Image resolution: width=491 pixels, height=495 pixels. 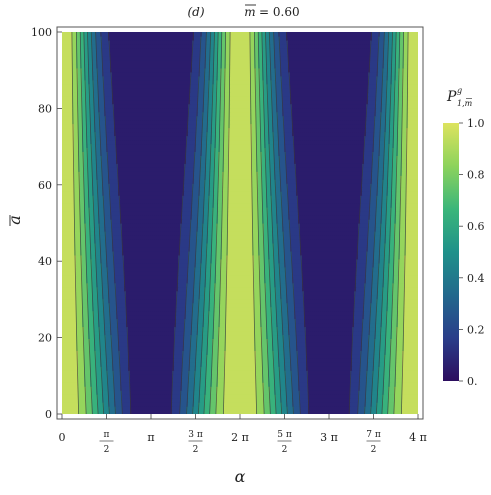 I want to click on title-symbol: m, so click(x=249, y=12).